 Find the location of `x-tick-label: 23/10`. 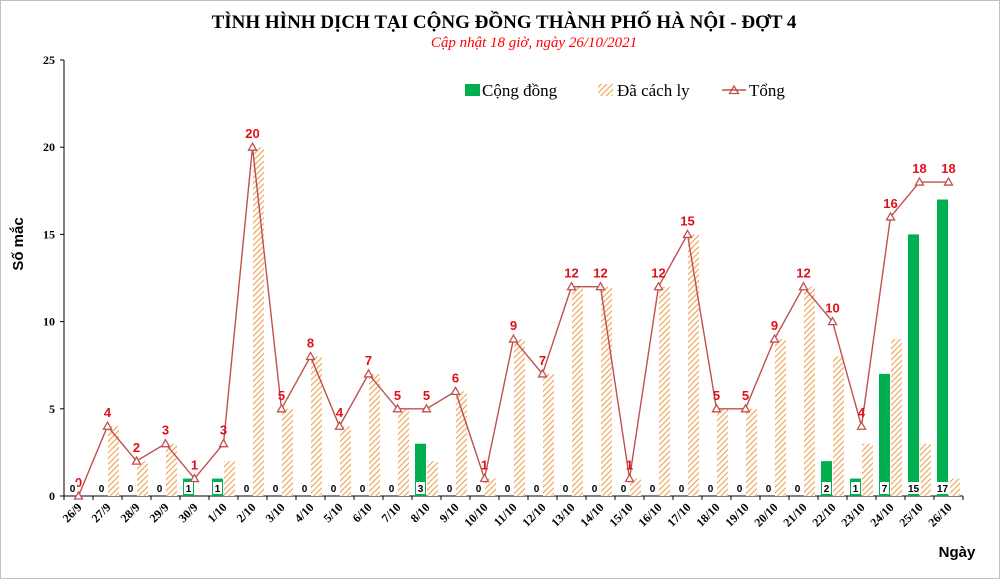

x-tick-label: 23/10 is located at coordinates (852, 514).